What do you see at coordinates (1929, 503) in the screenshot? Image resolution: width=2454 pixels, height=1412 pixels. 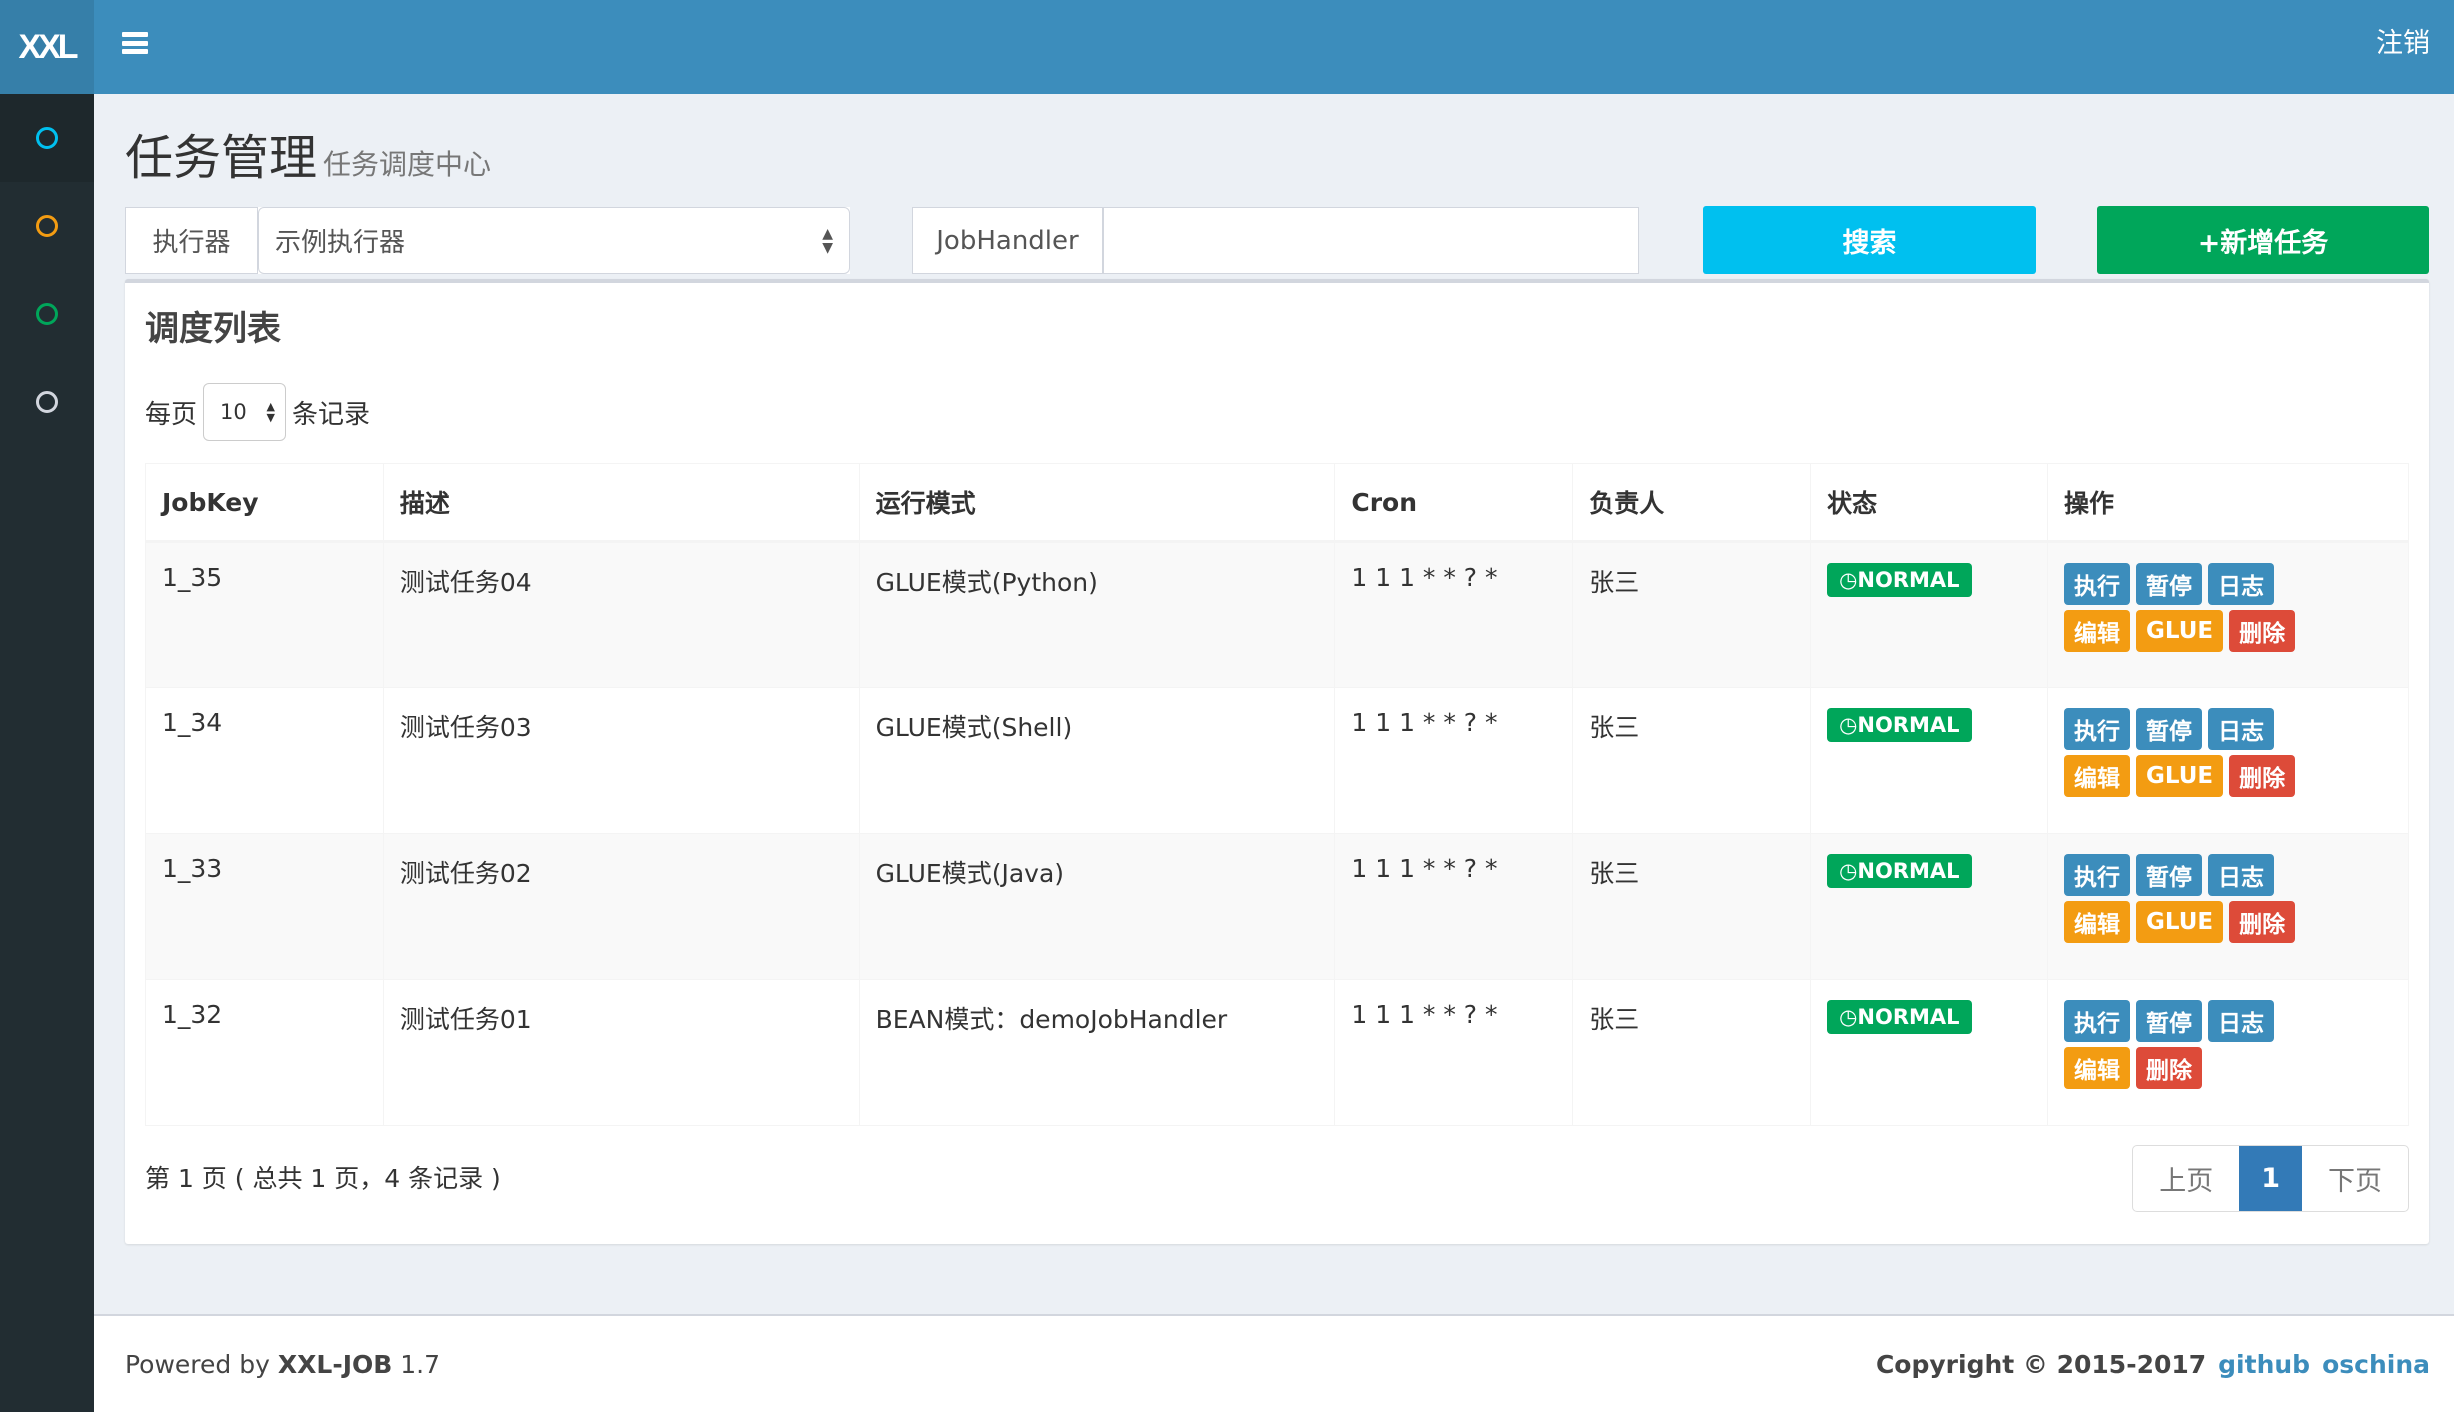 I see `column-header: 状态` at bounding box center [1929, 503].